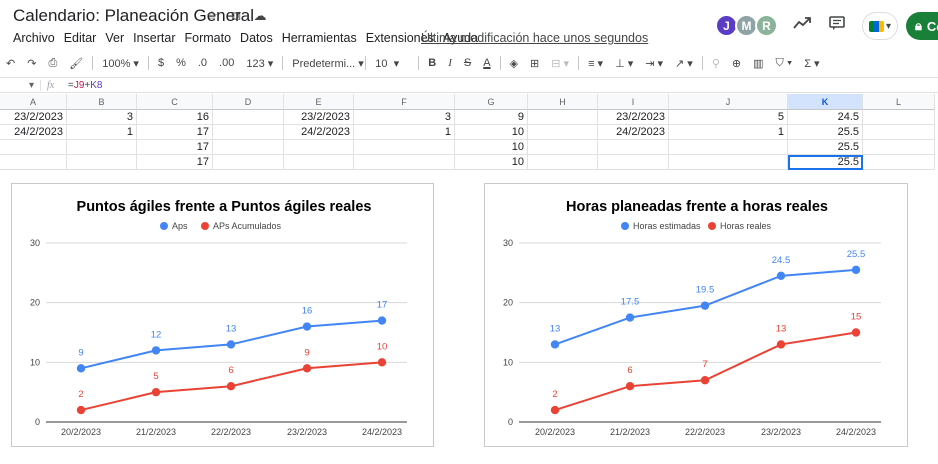  Describe the element at coordinates (825, 102) in the screenshot. I see `column-header-k: K` at that location.